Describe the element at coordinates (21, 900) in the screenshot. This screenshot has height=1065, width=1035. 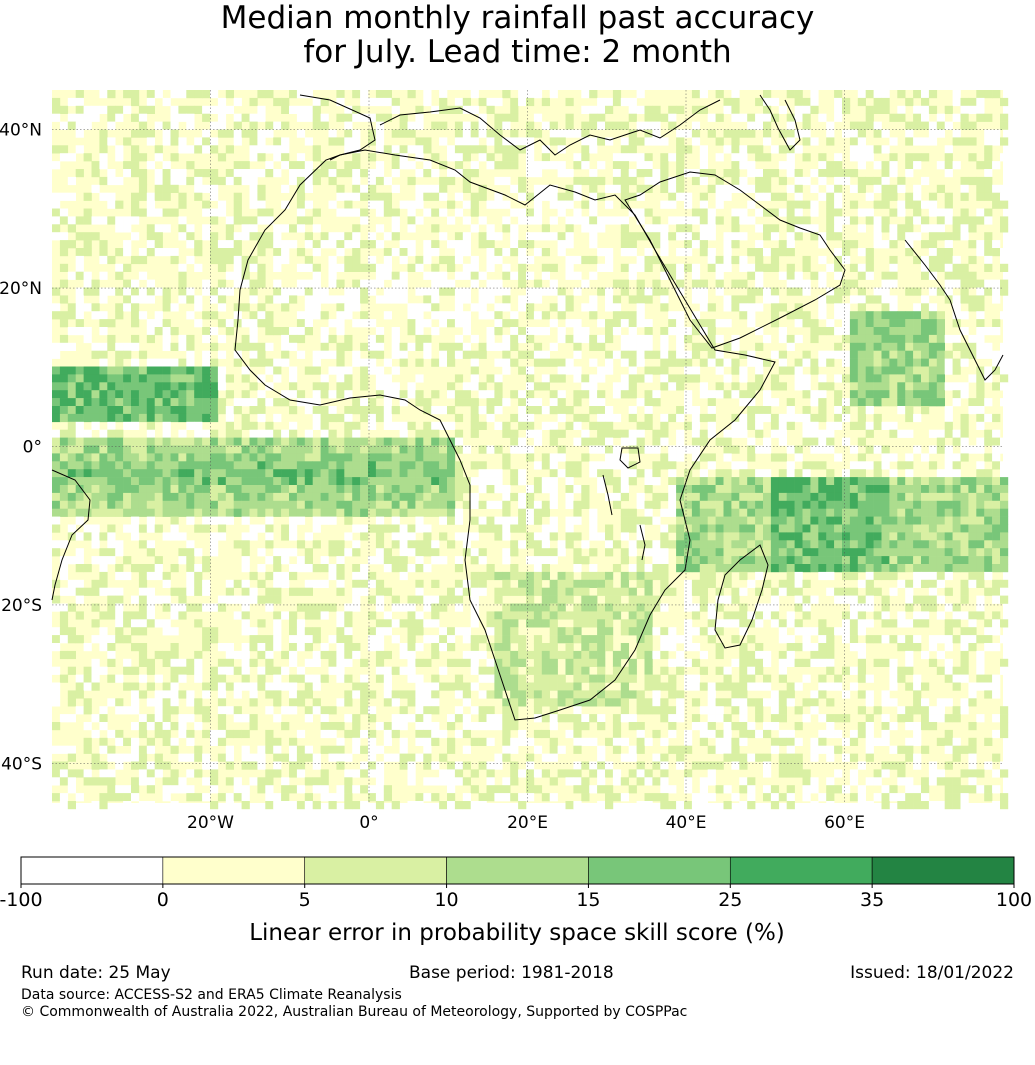
I see `colorbar-tick-label: -100` at that location.